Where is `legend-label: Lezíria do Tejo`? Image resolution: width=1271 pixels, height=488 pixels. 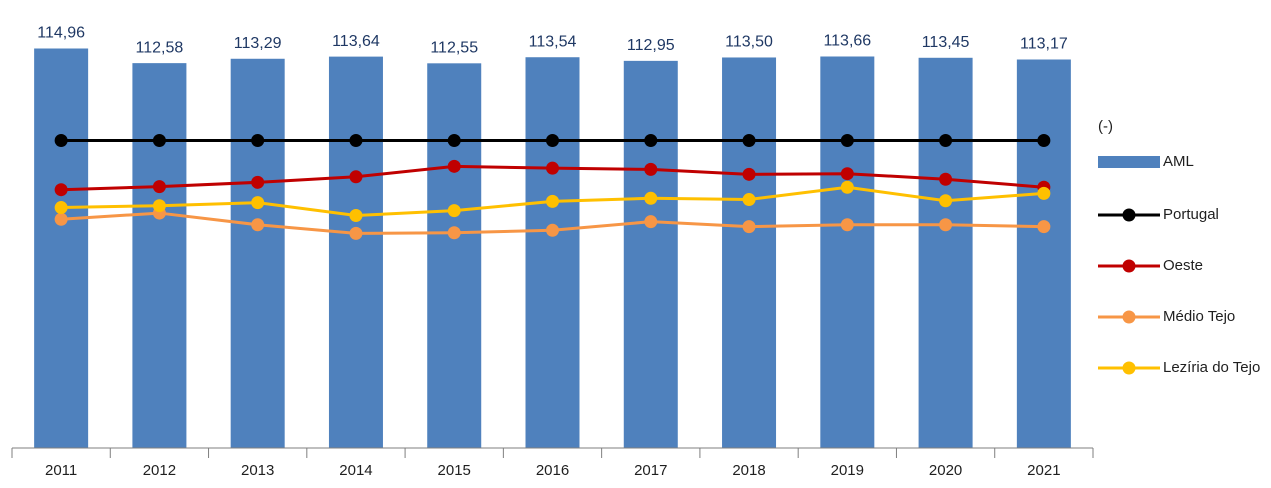 legend-label: Lezíria do Tejo is located at coordinates (1211, 367).